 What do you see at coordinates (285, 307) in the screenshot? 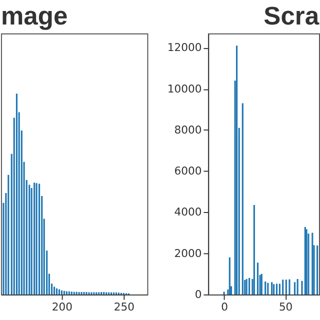
I see `x-tick-label: 50` at bounding box center [285, 307].